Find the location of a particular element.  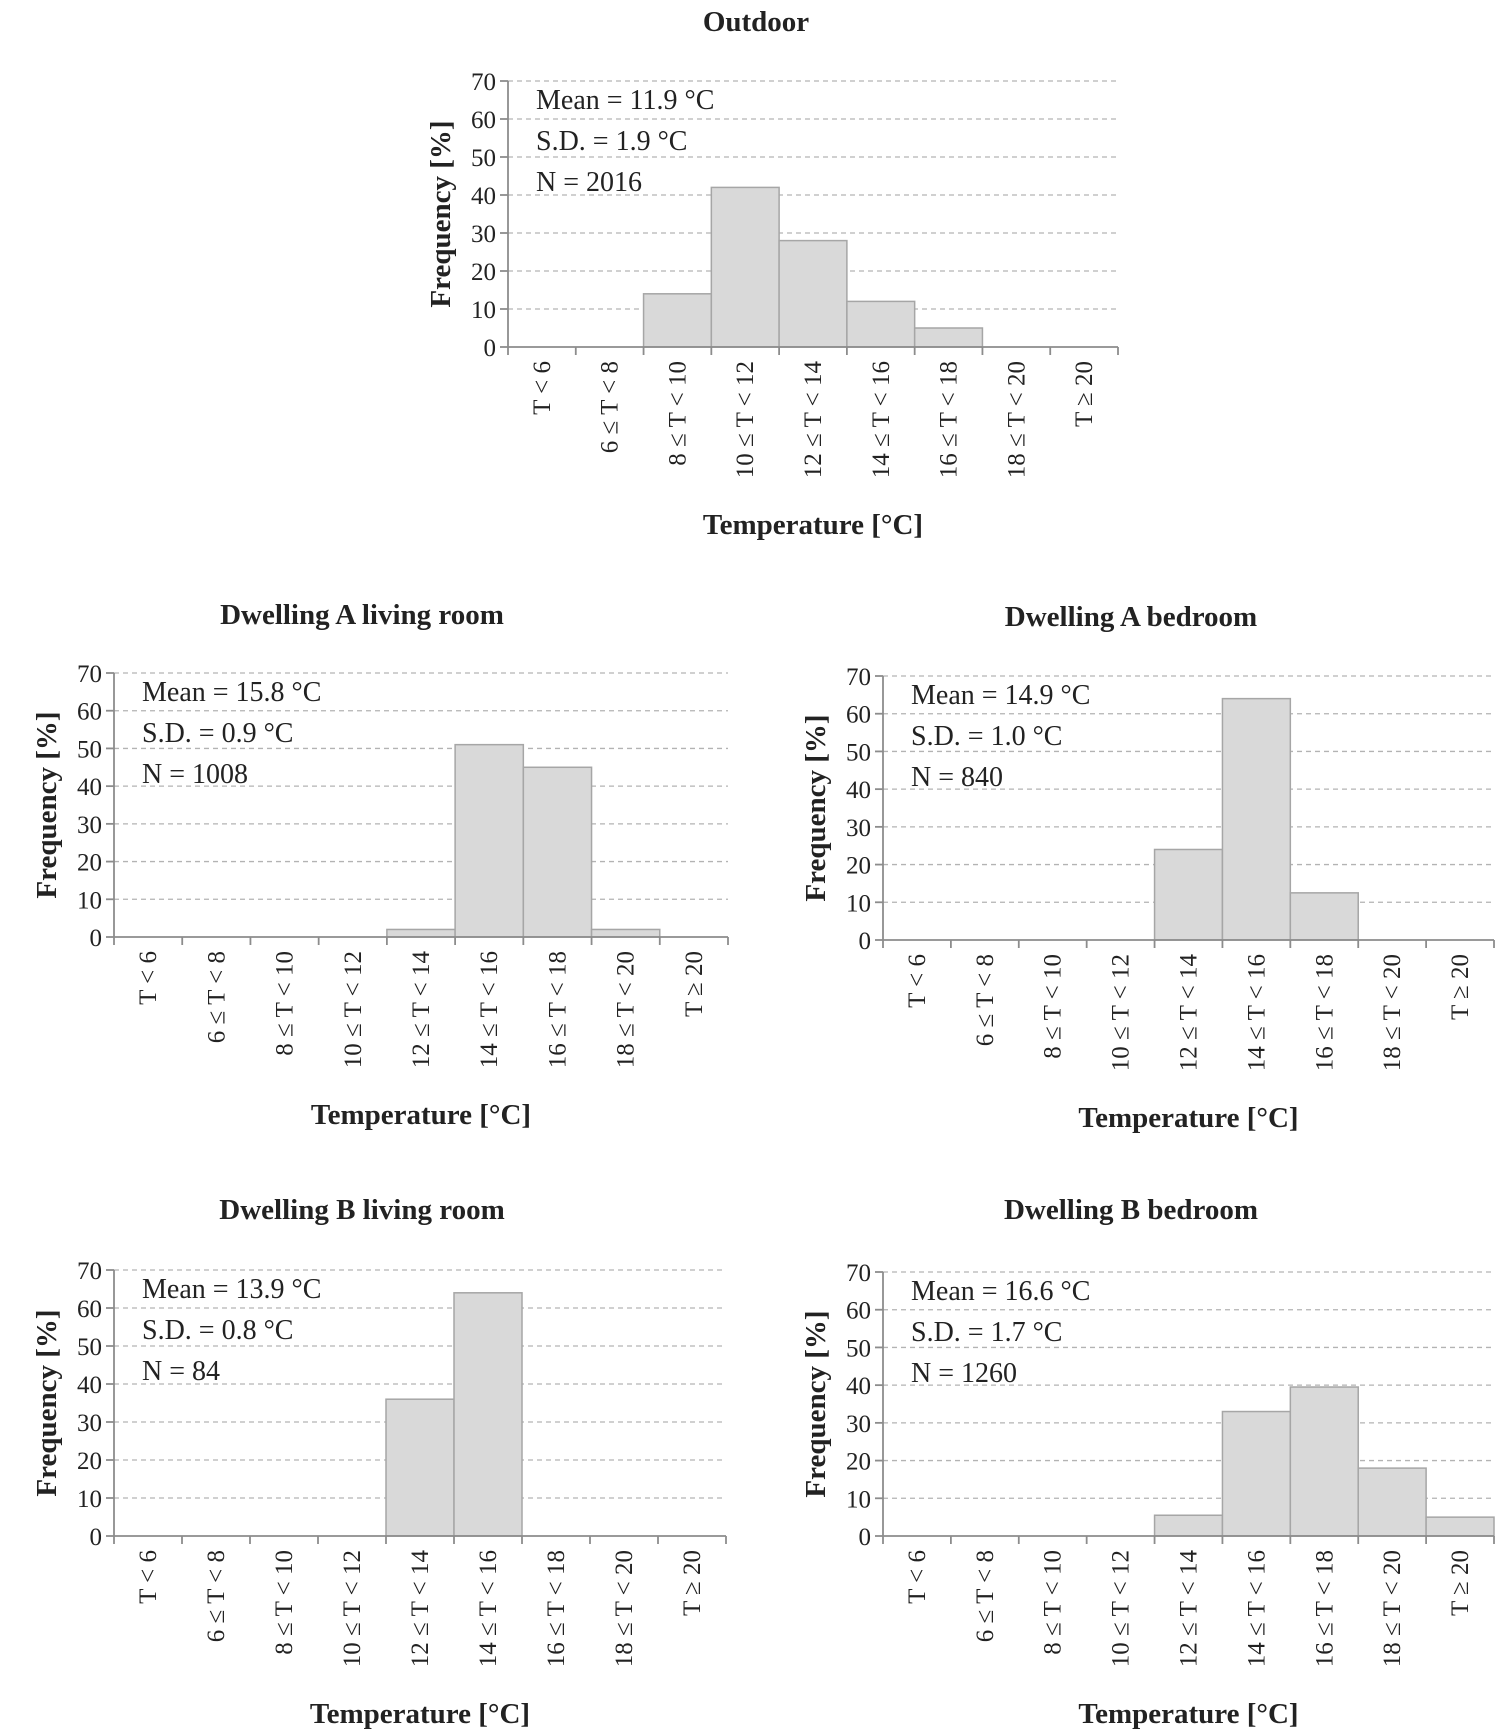

stat-annotation: S.D. = 1.9 °C is located at coordinates (611, 141).